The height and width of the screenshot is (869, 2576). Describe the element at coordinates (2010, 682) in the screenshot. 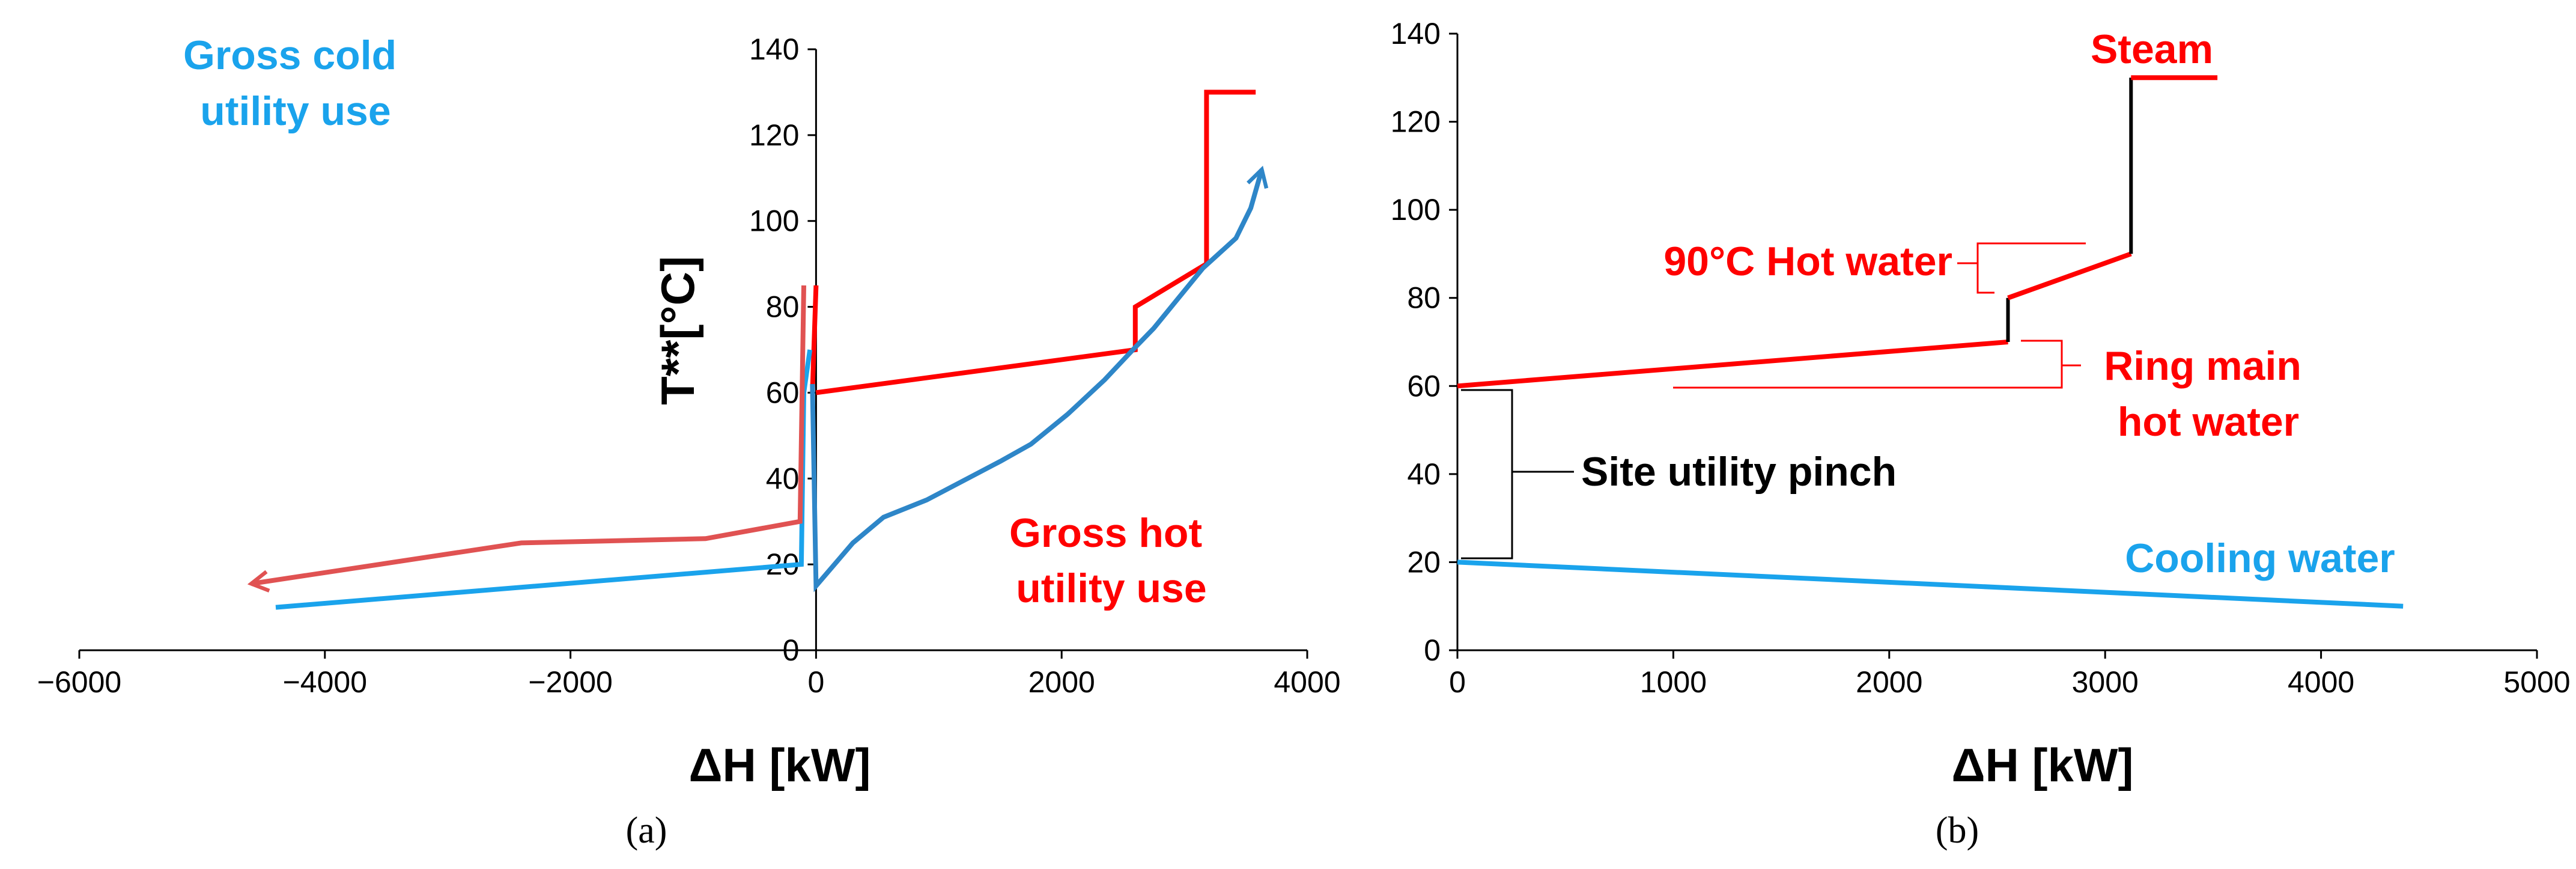

I see `chart-b-x-tick-labels: 0 1000 2000 3000 4000 5000` at that location.